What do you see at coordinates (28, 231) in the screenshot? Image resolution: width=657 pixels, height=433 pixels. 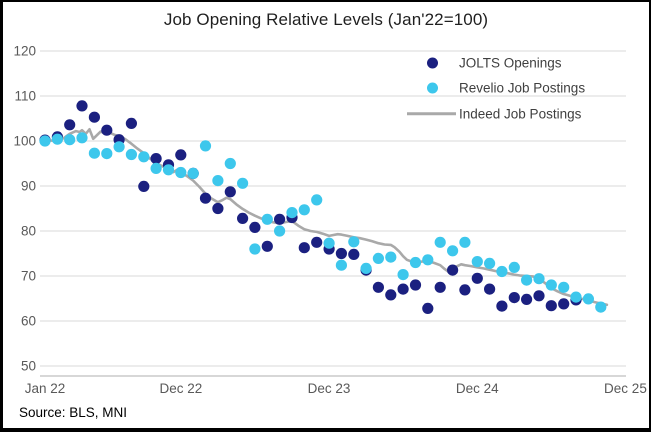 I see `y-axis-label: 80` at bounding box center [28, 231].